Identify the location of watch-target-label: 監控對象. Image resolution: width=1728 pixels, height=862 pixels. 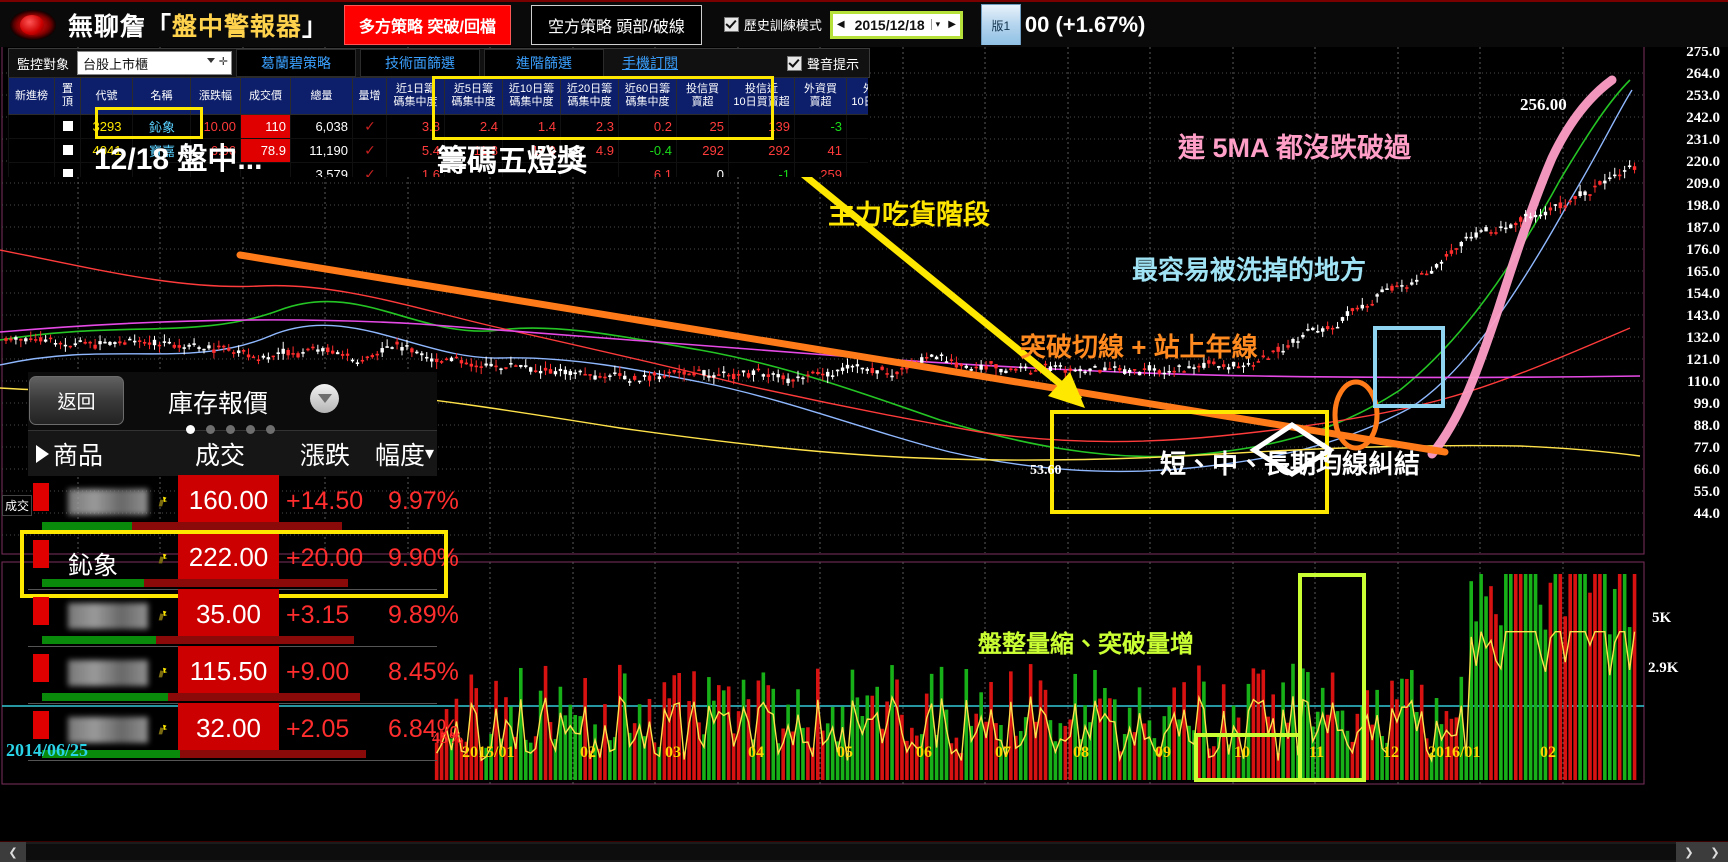
(43, 64).